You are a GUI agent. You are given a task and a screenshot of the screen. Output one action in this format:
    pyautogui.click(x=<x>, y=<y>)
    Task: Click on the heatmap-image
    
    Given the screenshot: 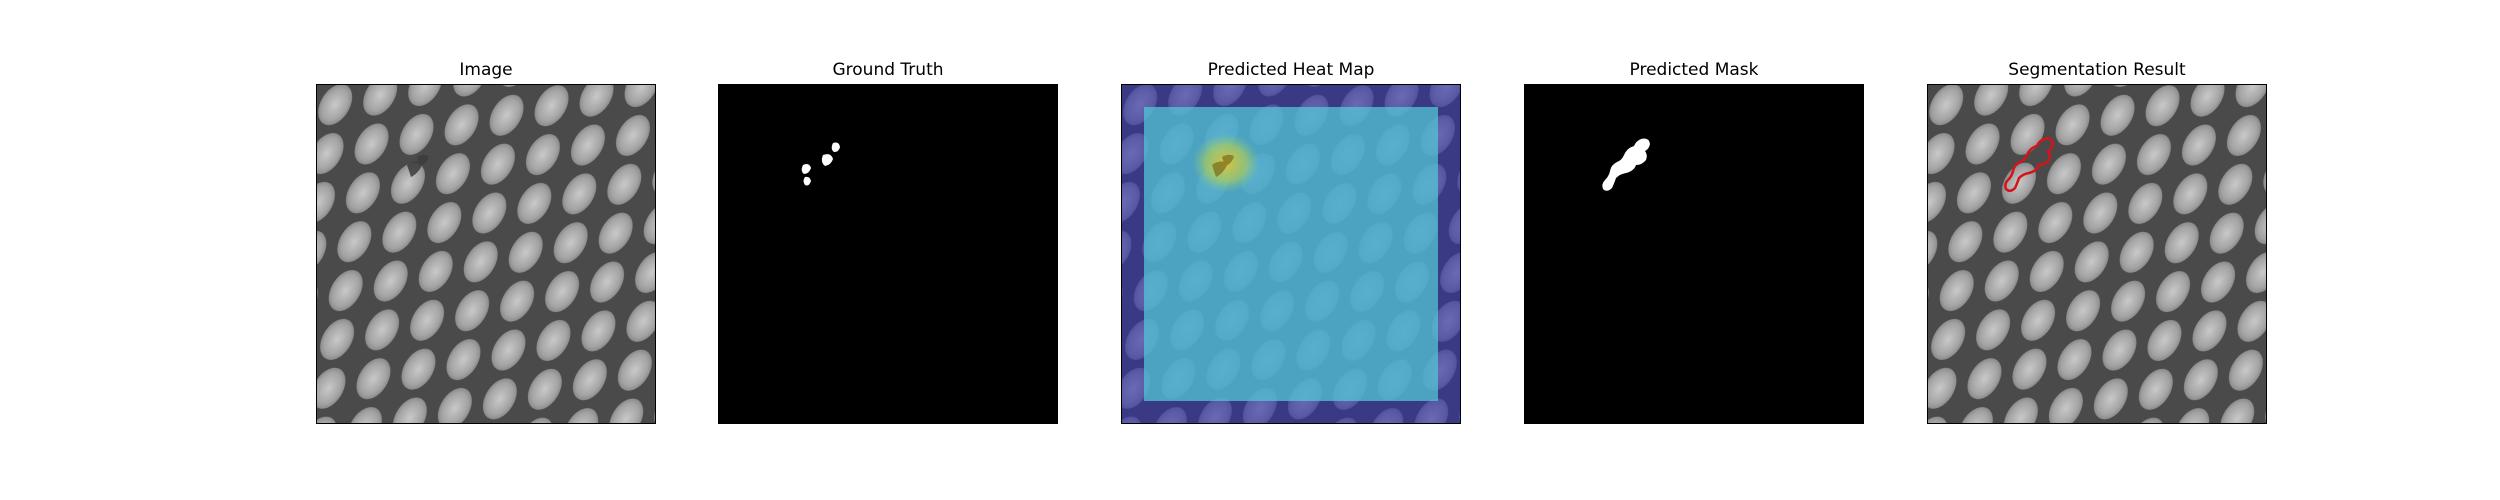 What is the action you would take?
    pyautogui.click(x=1291, y=254)
    